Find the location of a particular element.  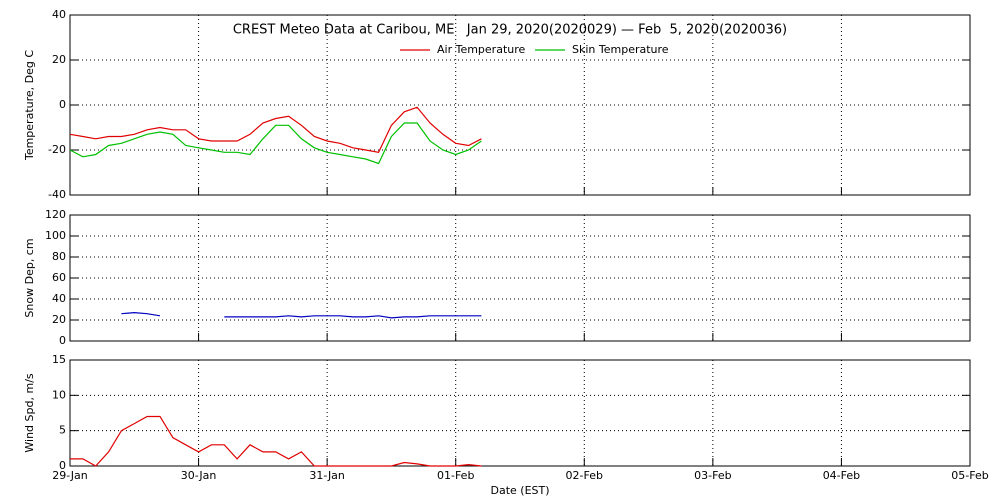

y-axis-label: Temperature, Deg C is located at coordinates (29, 105).